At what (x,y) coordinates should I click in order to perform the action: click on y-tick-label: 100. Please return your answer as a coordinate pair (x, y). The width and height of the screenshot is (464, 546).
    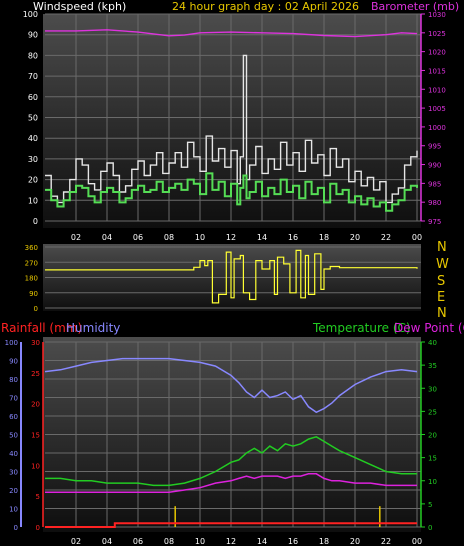
    Looking at the image, I should click on (30, 14).